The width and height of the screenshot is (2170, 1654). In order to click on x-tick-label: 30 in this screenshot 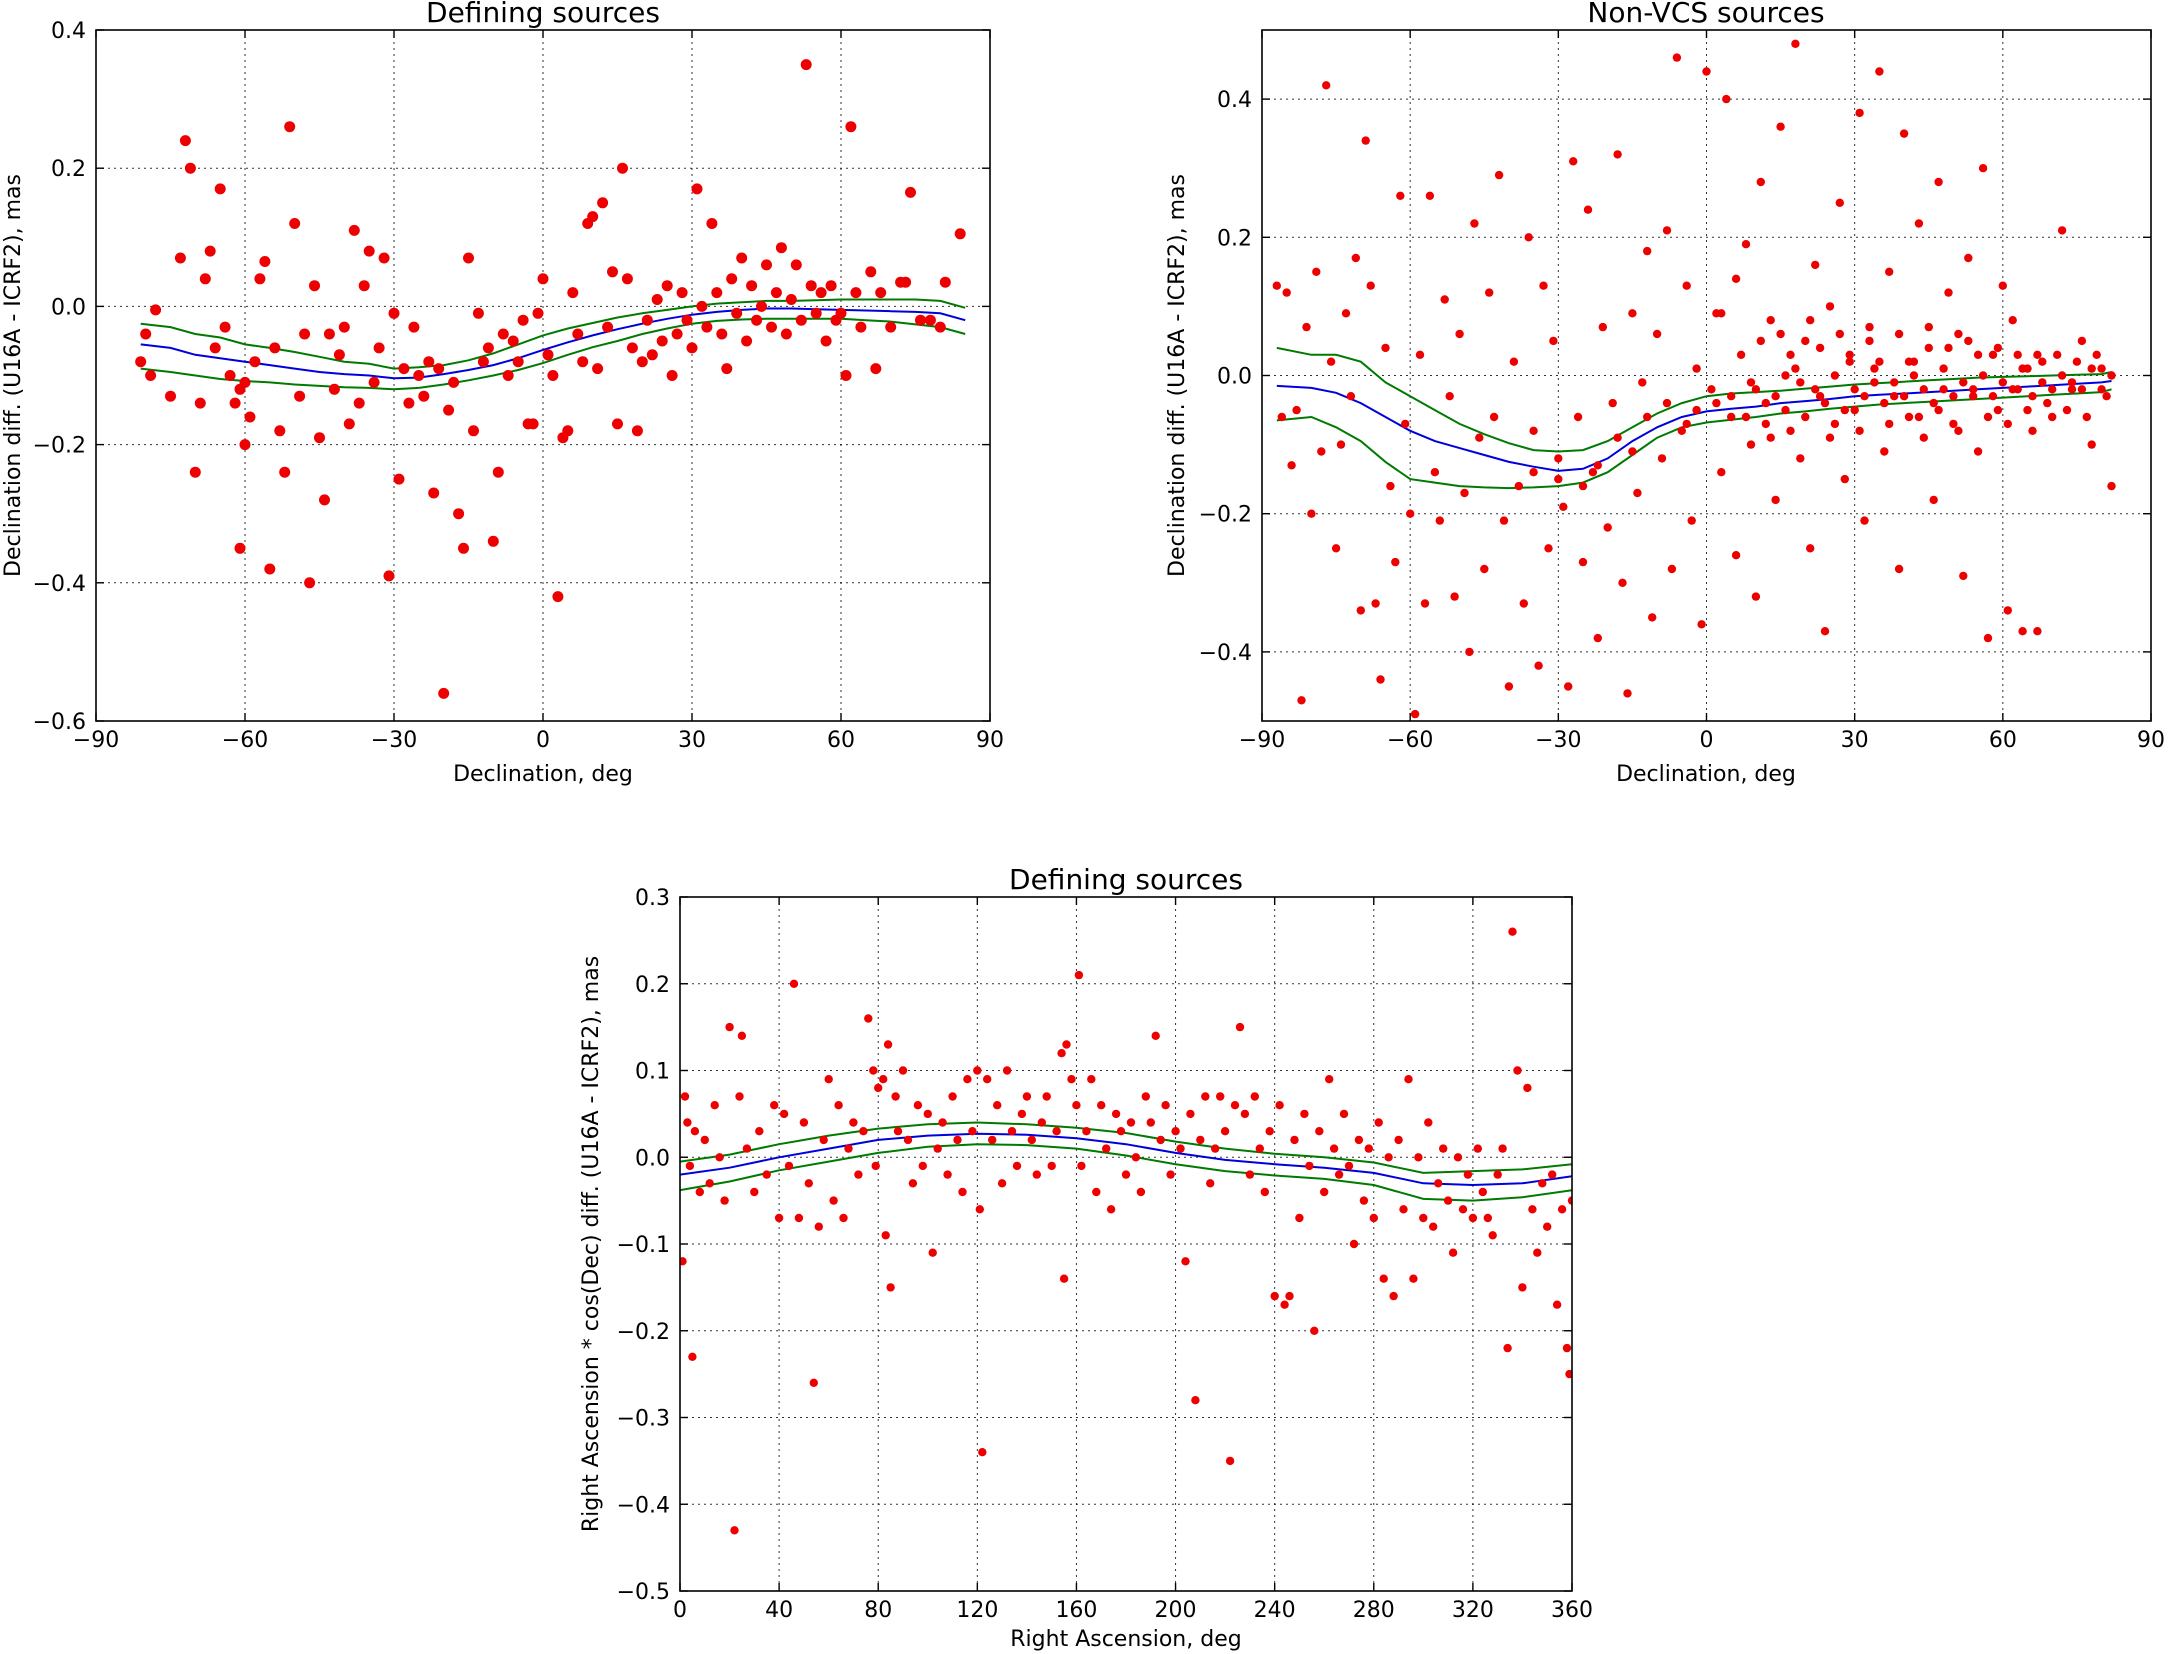, I will do `click(1855, 740)`.